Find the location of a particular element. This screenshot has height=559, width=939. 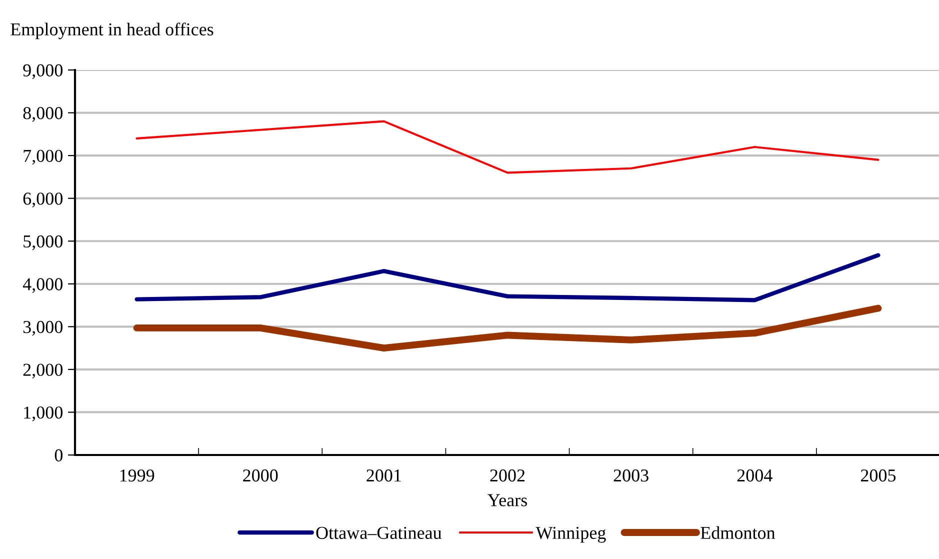

legend-label: Winnipeg is located at coordinates (571, 534).